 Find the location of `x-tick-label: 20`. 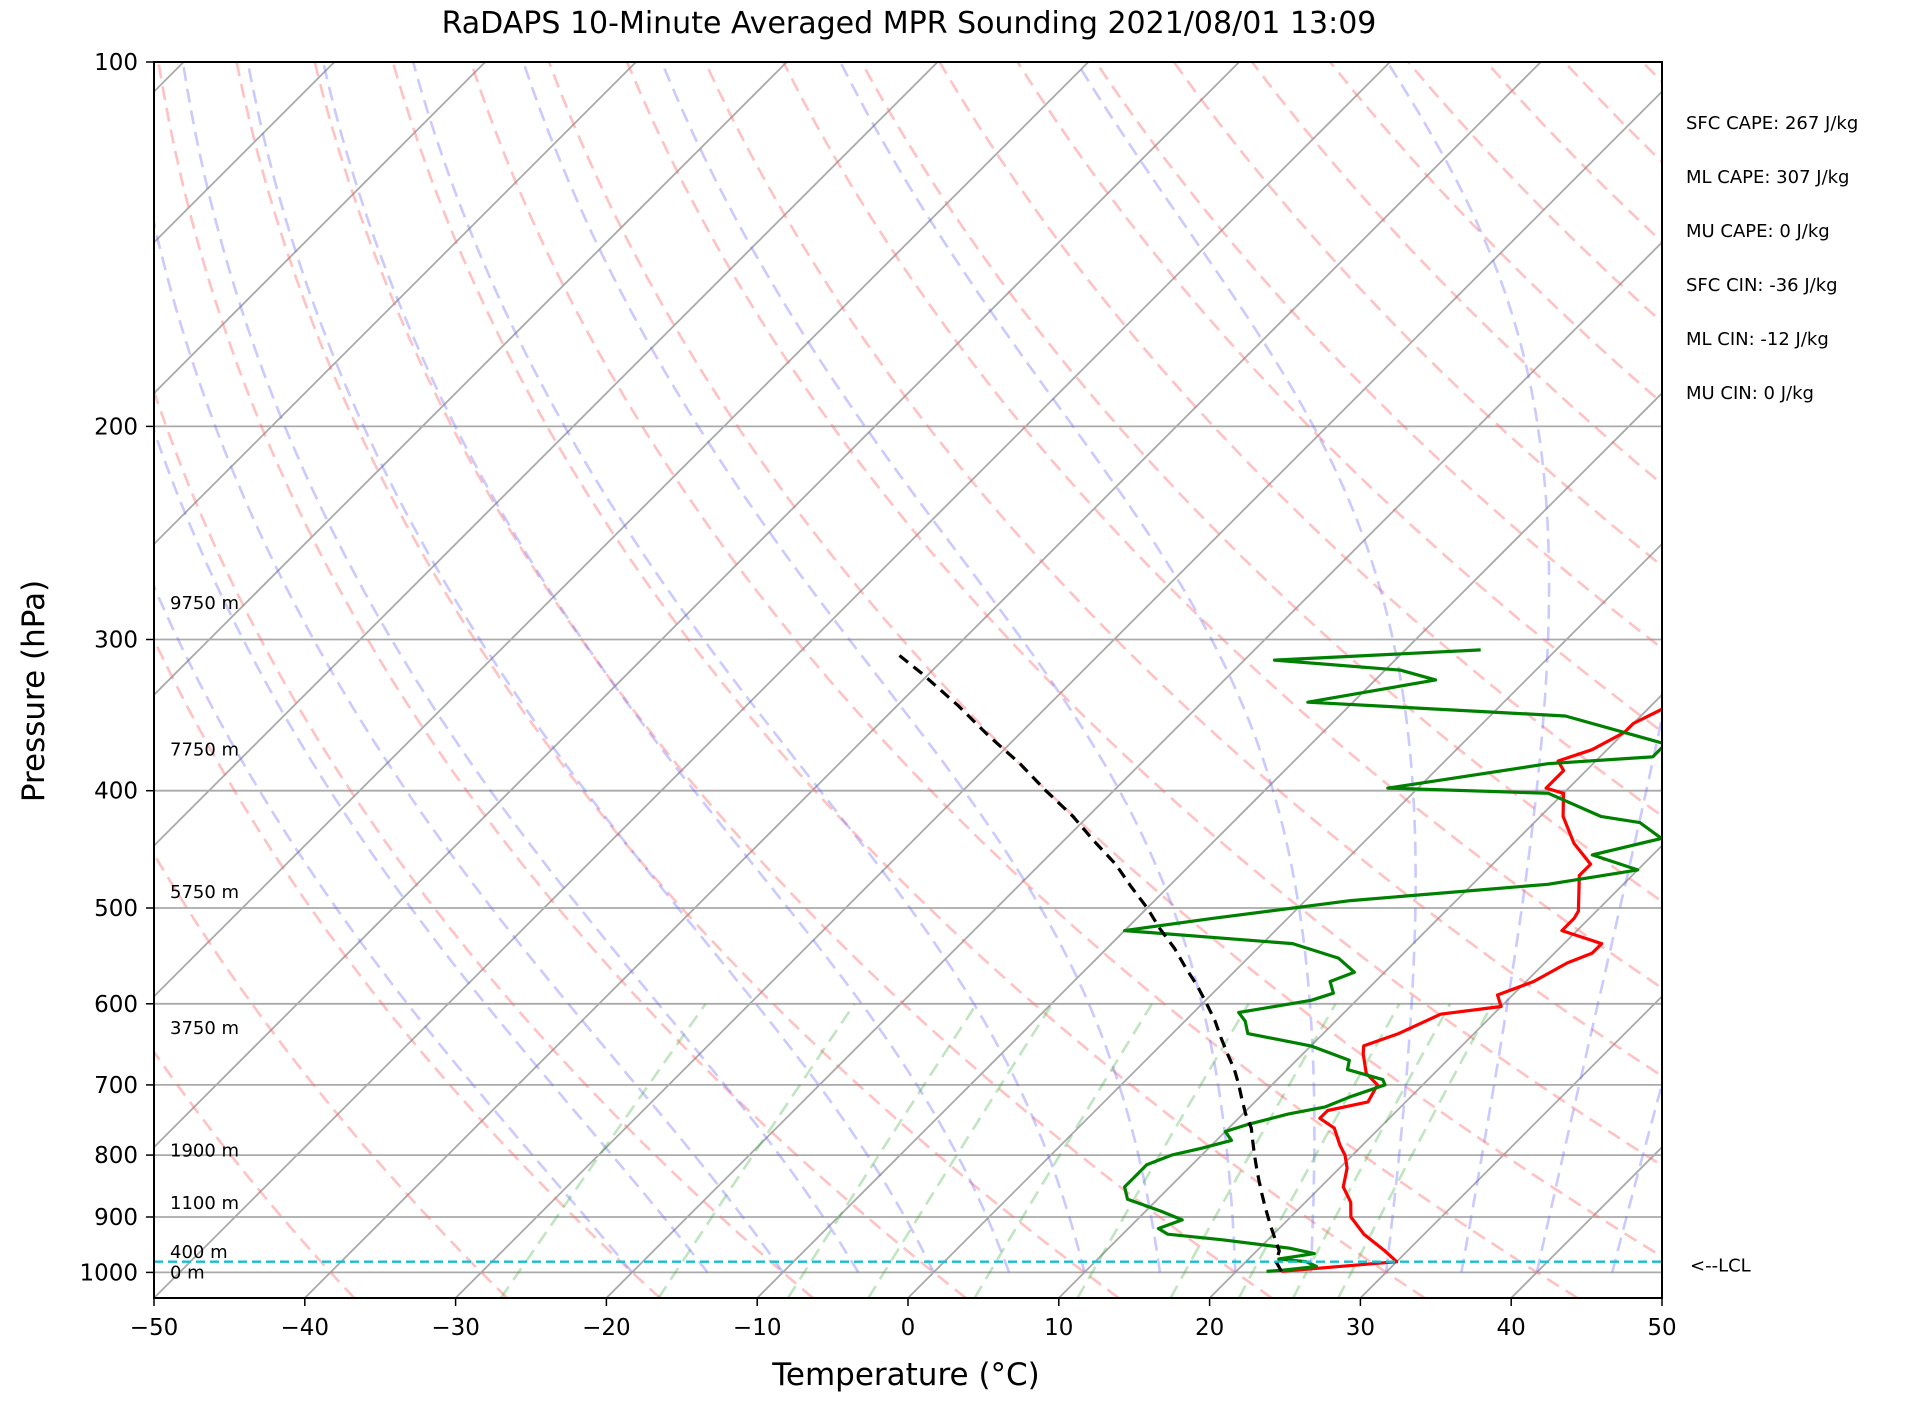

x-tick-label: 20 is located at coordinates (1209, 1328).